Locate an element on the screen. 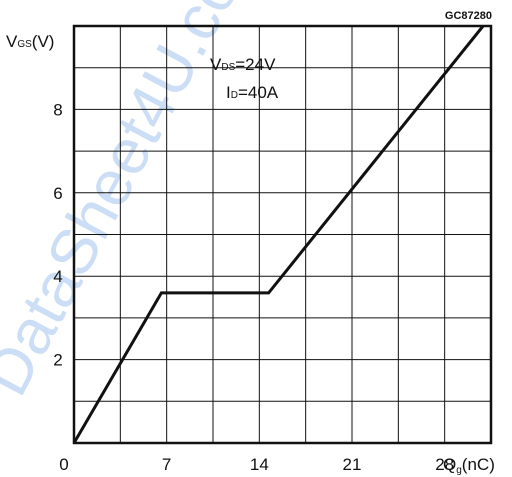  x-axis-subscript: g is located at coordinates (459, 470).